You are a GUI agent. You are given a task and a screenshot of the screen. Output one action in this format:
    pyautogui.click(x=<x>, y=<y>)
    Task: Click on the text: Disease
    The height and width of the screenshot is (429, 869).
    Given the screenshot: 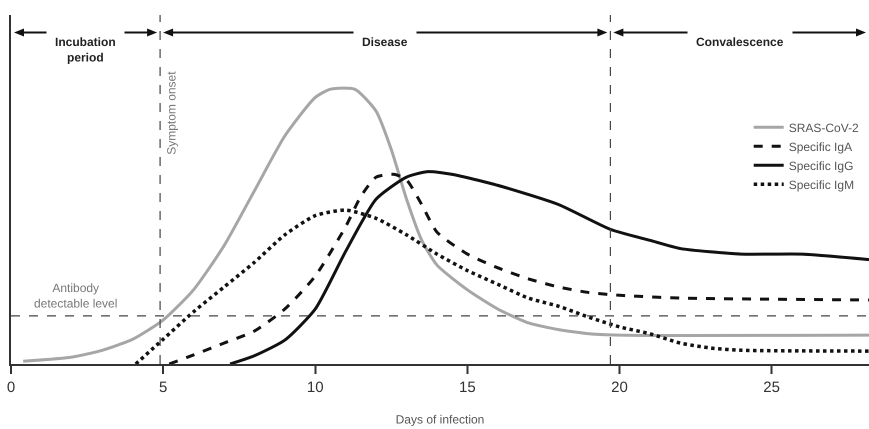 What is the action you would take?
    pyautogui.click(x=385, y=42)
    